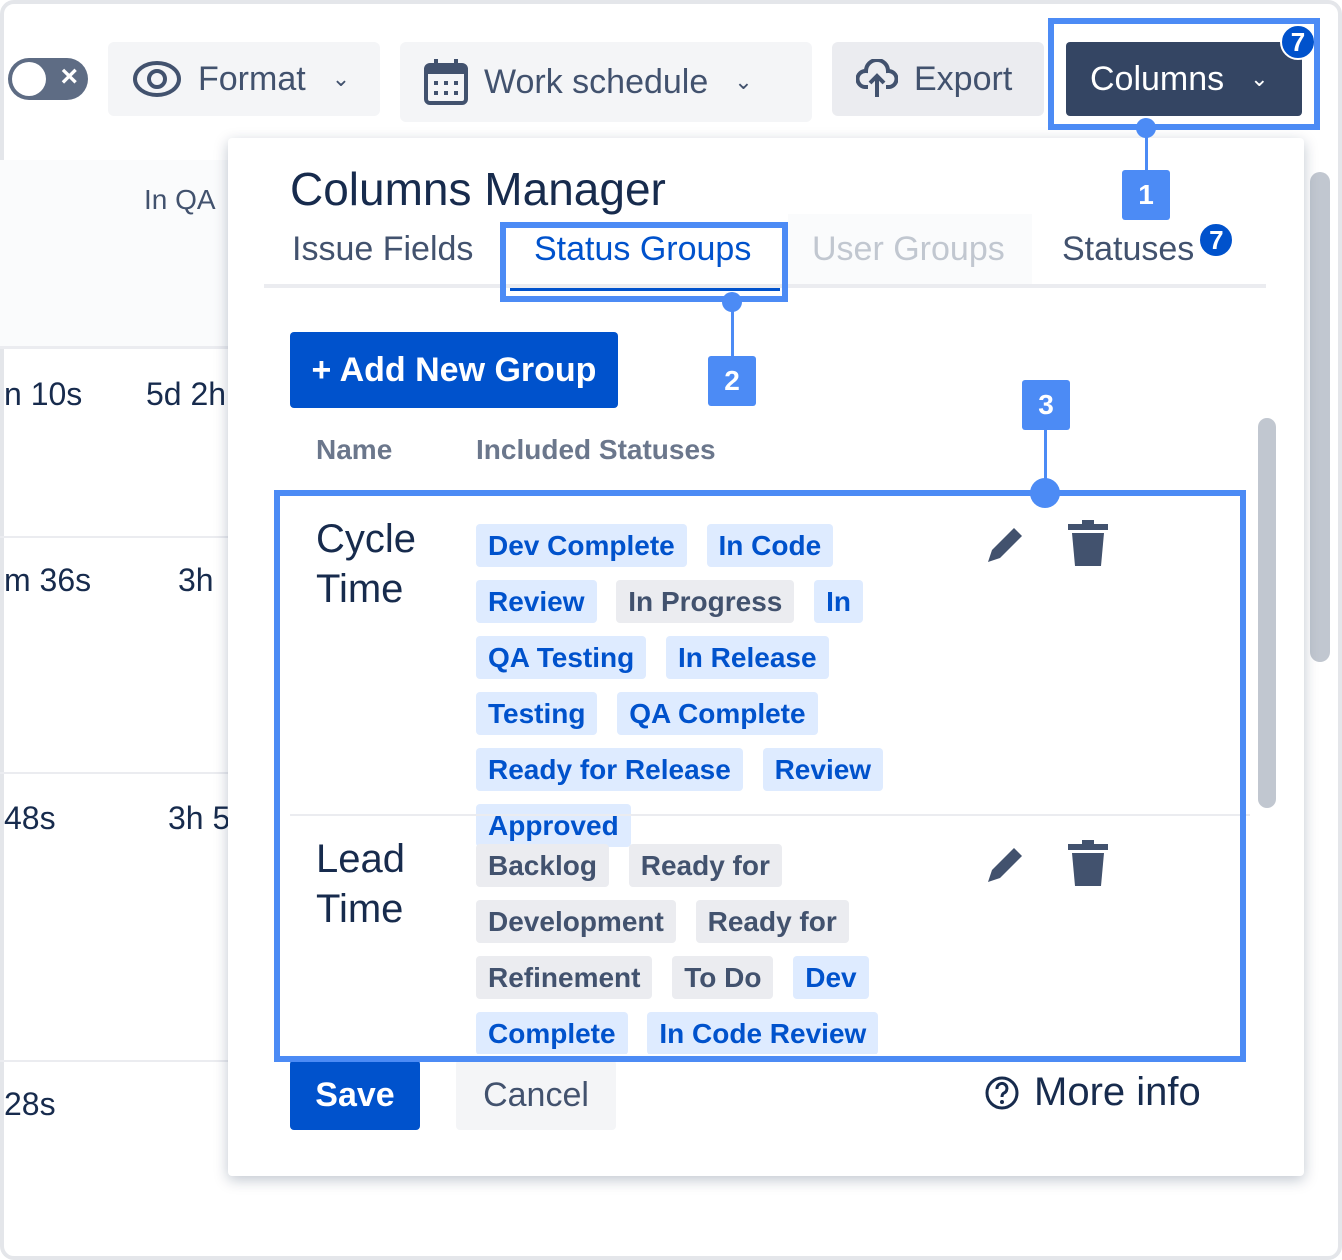  What do you see at coordinates (763, 1033) in the screenshot?
I see `status-tag: In Code Review` at bounding box center [763, 1033].